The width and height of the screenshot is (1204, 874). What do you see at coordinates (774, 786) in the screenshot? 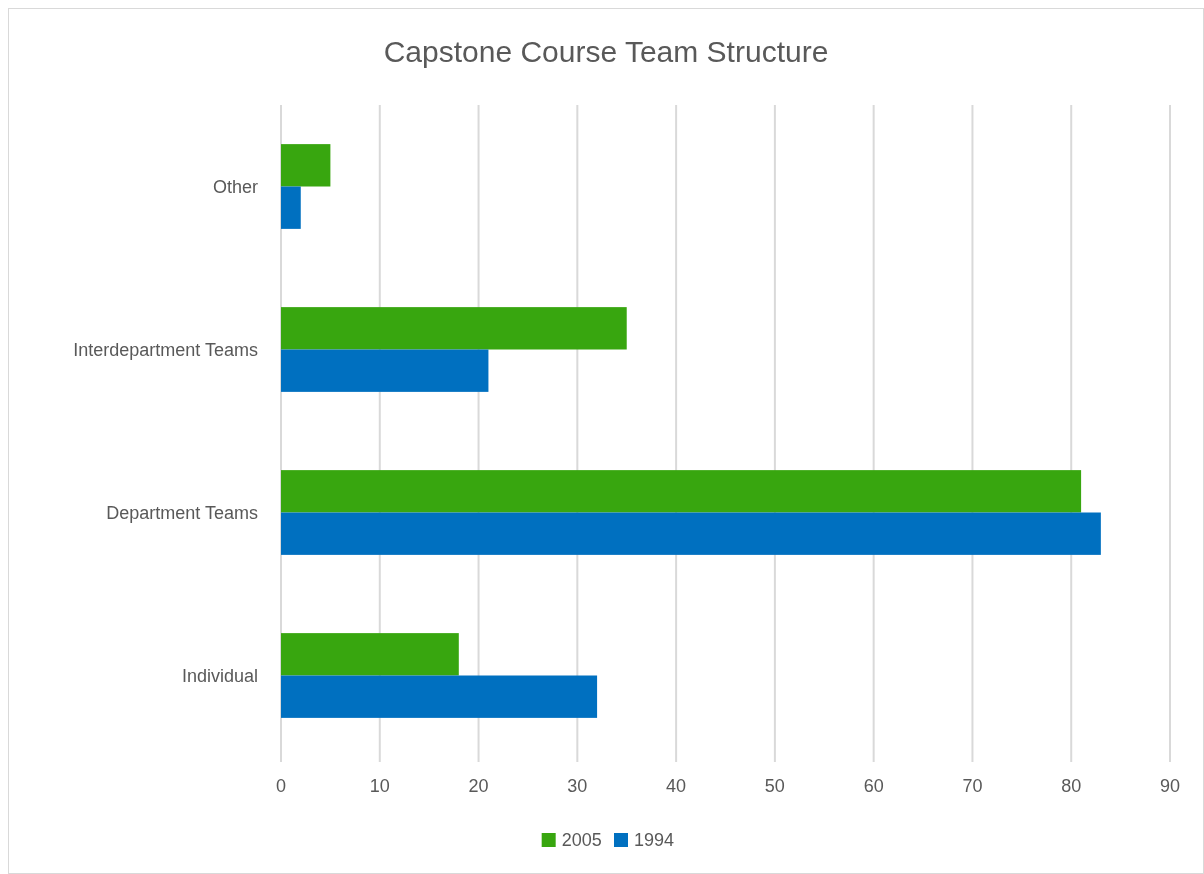
I see `x-tick-label: 50` at bounding box center [774, 786].